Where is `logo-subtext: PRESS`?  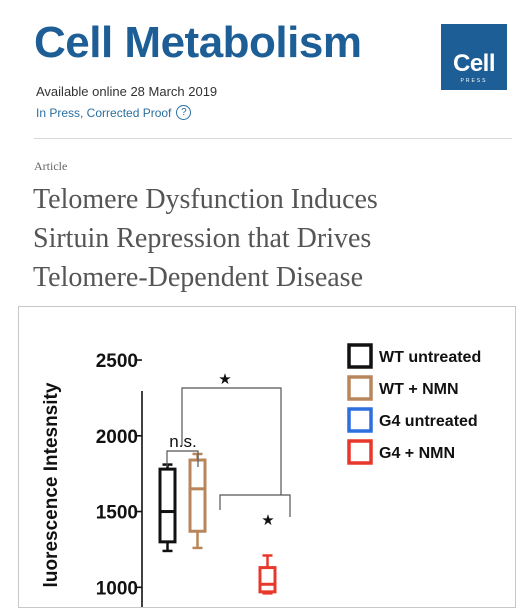
logo-subtext: PRESS is located at coordinates (474, 81).